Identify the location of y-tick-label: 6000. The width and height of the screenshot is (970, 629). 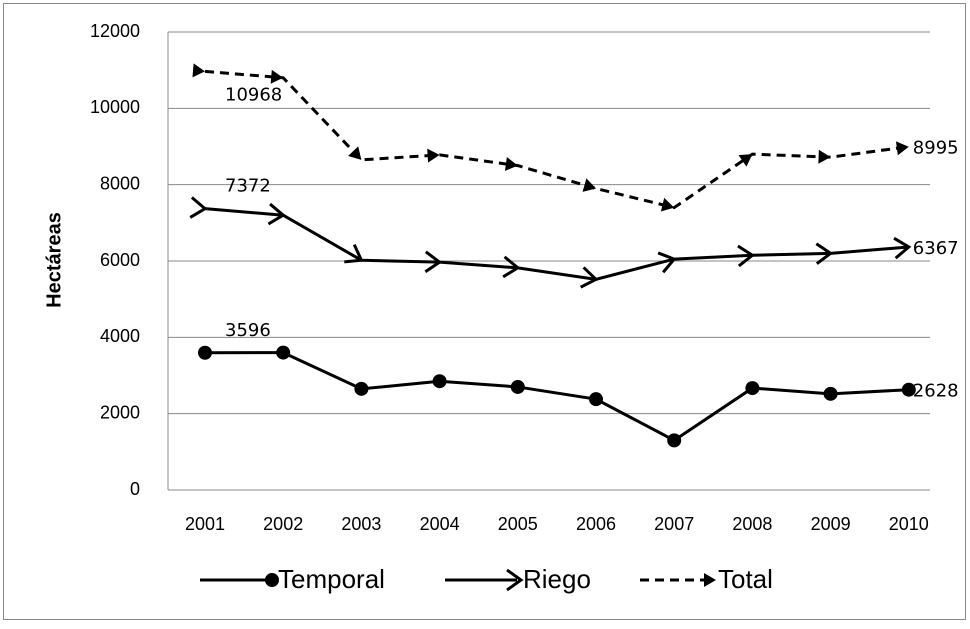
(120, 260).